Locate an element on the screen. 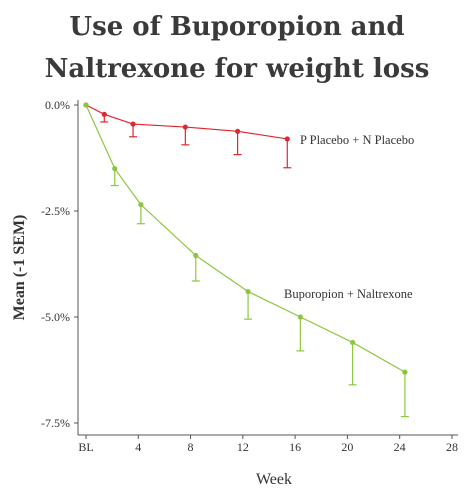  chart-title-line-1: Use of Buporopion and is located at coordinates (237, 27).